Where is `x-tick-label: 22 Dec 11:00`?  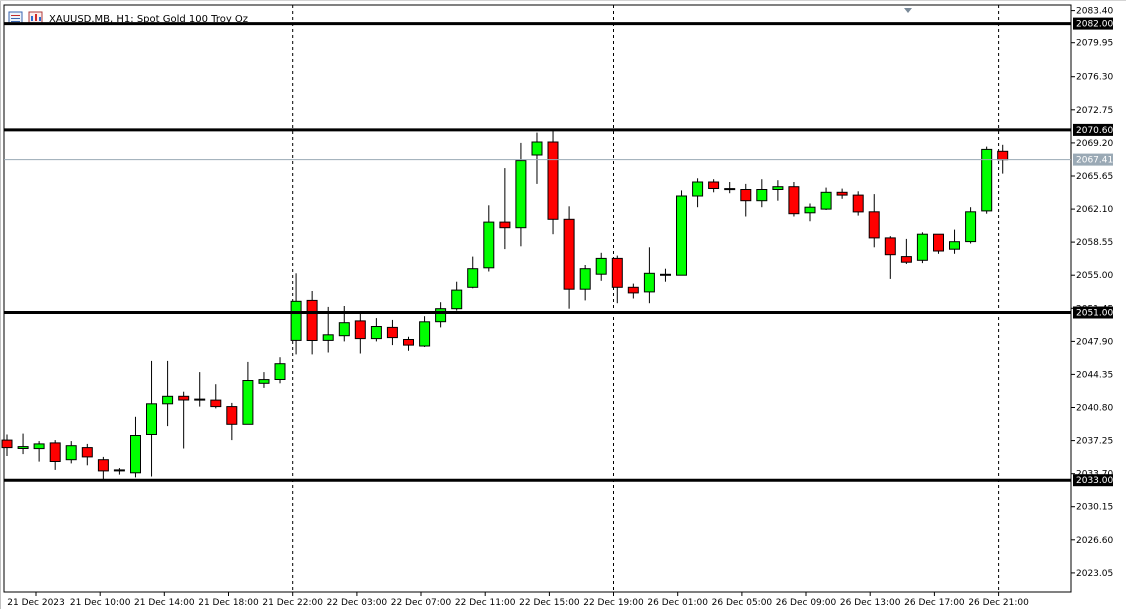 x-tick-label: 22 Dec 11:00 is located at coordinates (485, 603).